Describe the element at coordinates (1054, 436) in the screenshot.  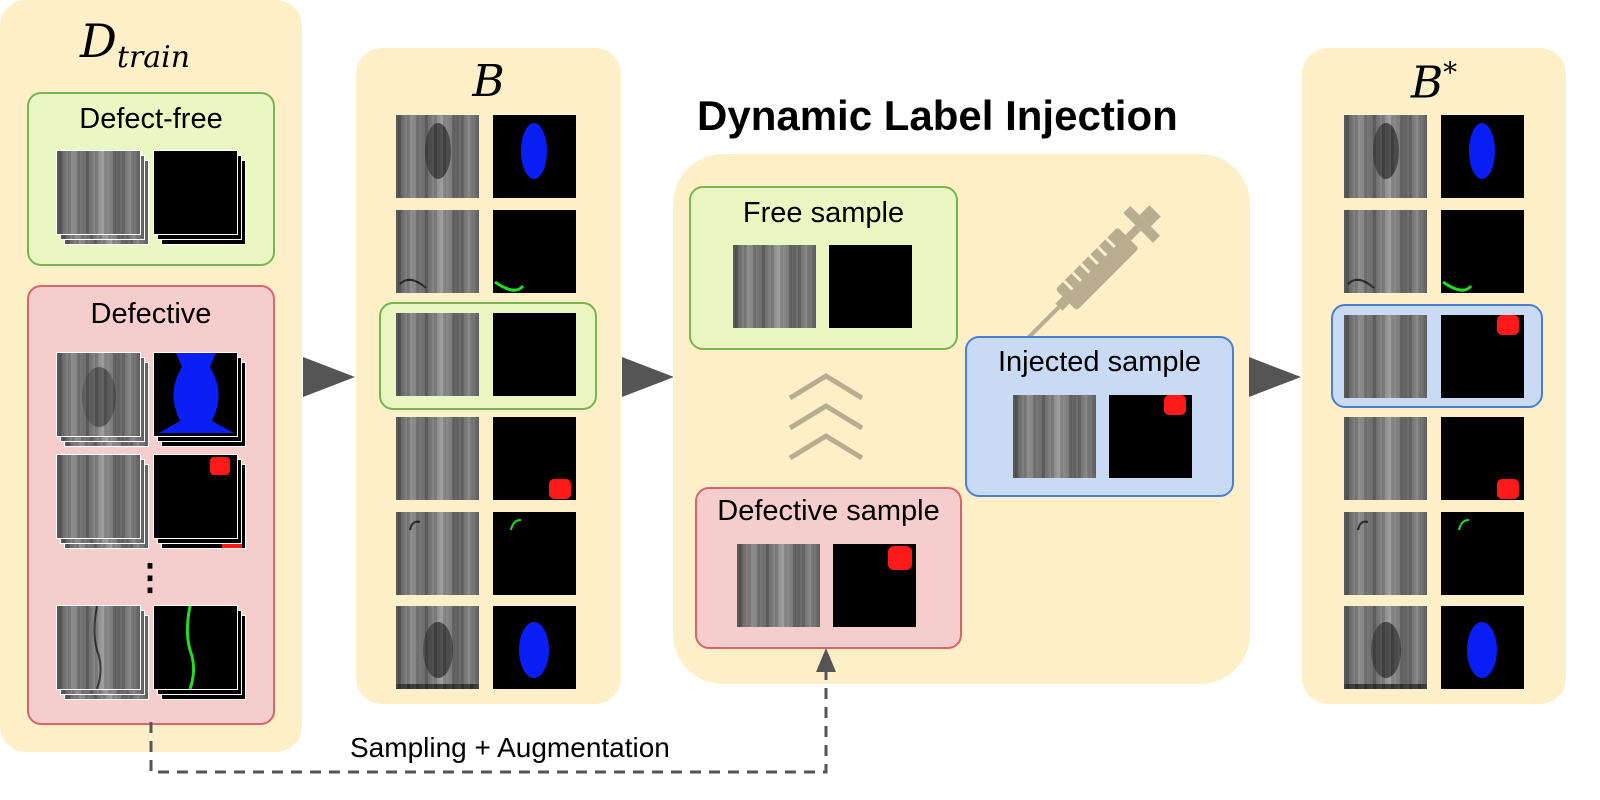
I see `injected-sample-image` at that location.